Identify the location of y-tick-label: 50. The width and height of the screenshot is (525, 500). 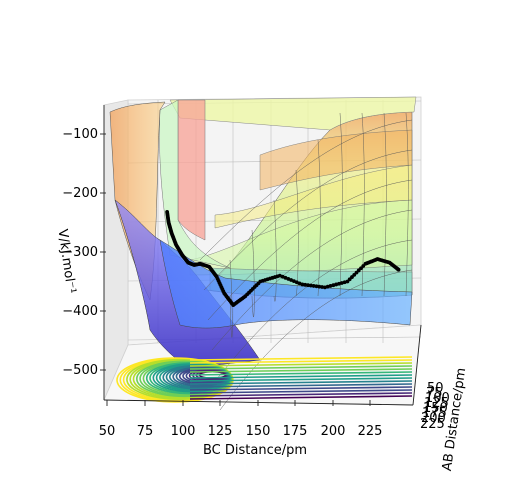
(435, 388).